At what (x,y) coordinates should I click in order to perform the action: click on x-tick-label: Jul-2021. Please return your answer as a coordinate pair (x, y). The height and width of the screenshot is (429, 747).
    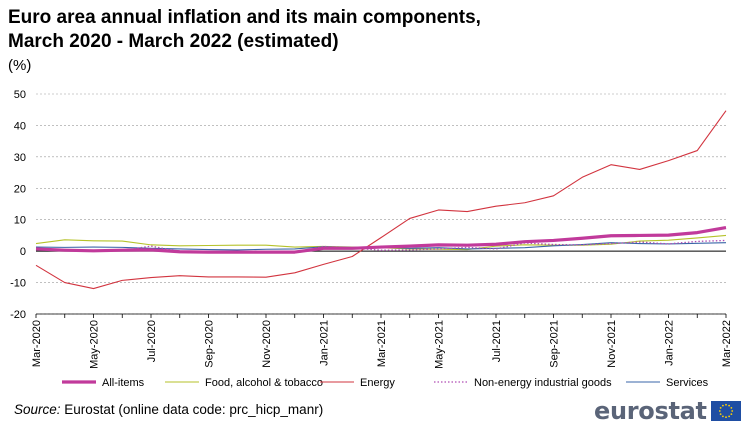
    Looking at the image, I should click on (497, 341).